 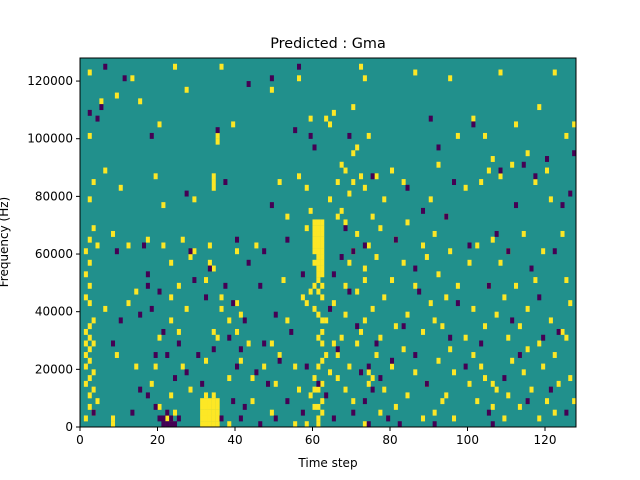 What do you see at coordinates (50, 139) in the screenshot?
I see `y-tick-label: 100000` at bounding box center [50, 139].